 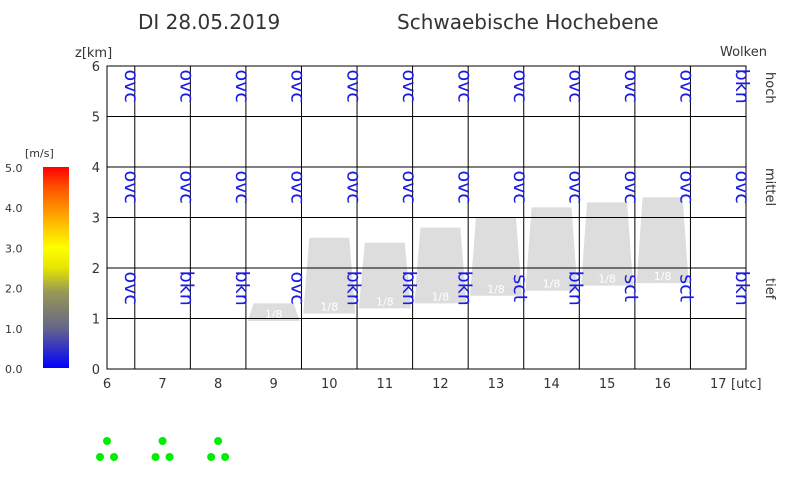 I want to click on date-title: DI 28.05.2019, so click(x=209, y=22).